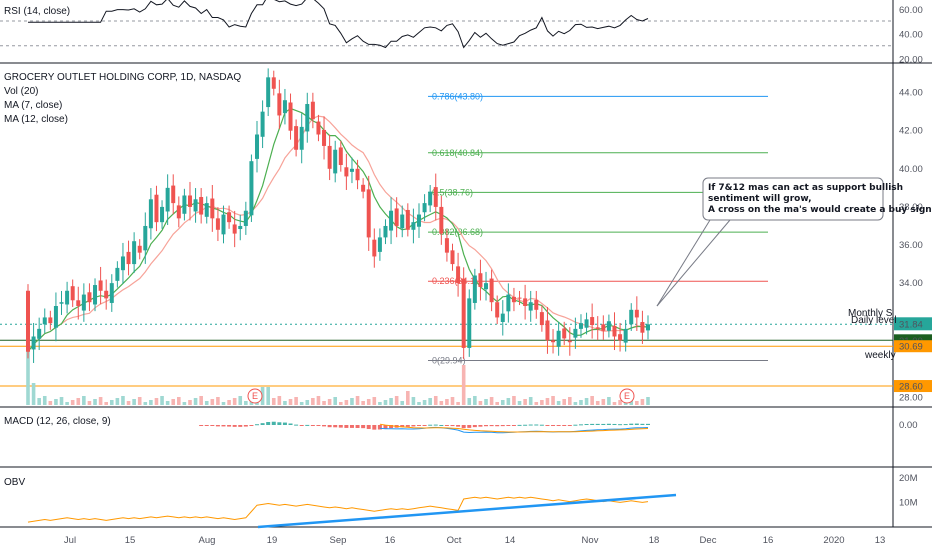  I want to click on rsi-panel: 60.00 40.00 20.00, so click(461, 32).